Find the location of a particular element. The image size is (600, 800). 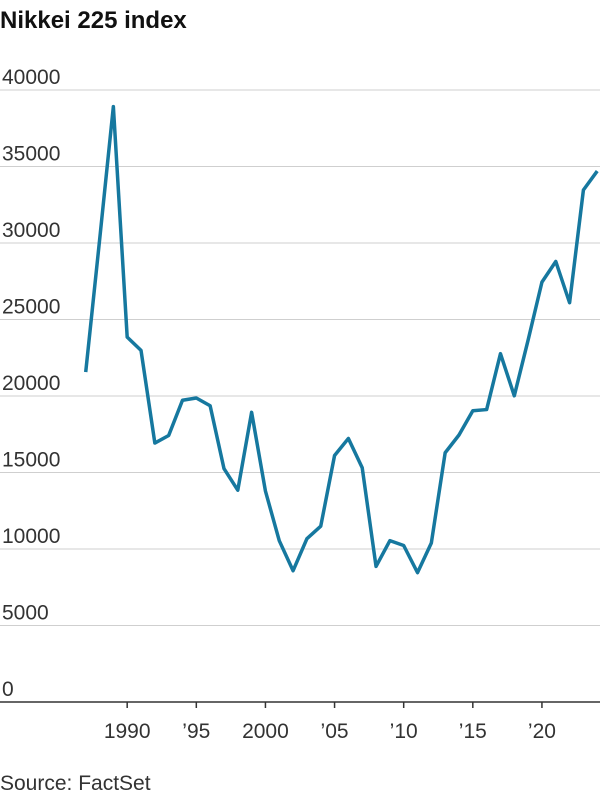

x-tick-label: ’15 is located at coordinates (473, 731).